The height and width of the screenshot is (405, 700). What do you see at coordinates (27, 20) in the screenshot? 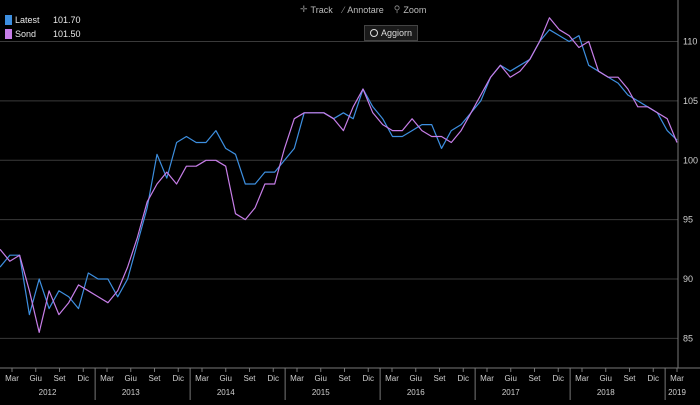
I see `legend-label: Latest` at bounding box center [27, 20].